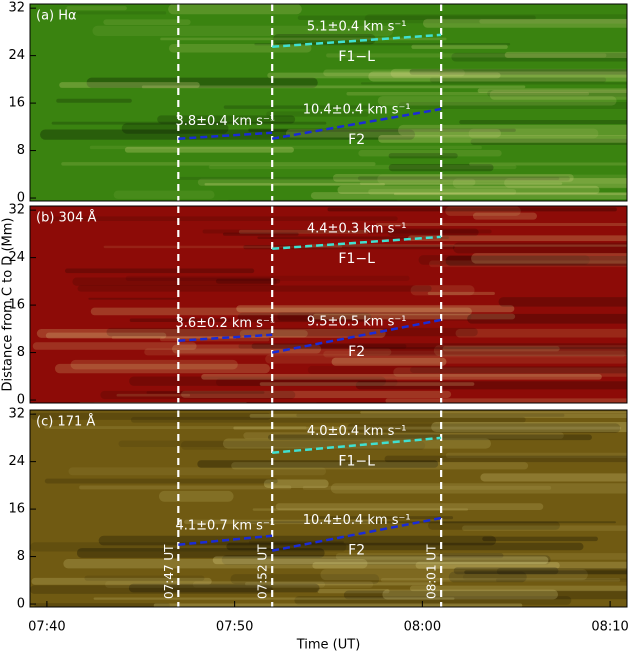 This screenshot has width=631, height=651. I want to click on panel-label: (b) 304 Å, so click(66, 218).